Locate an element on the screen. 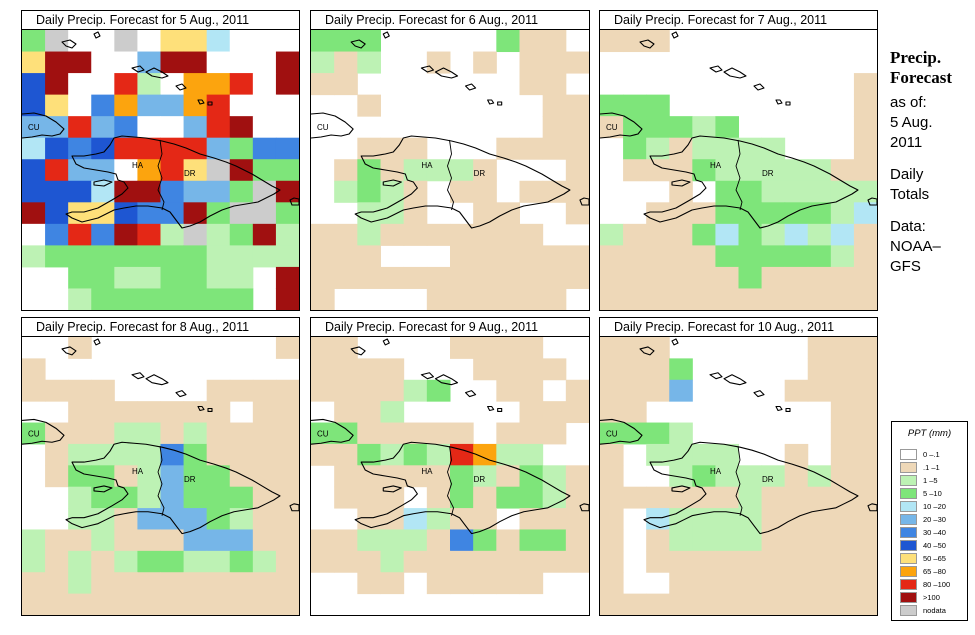 The image size is (975, 635). coastline-layer: CU HA DR is located at coordinates (160, 436).